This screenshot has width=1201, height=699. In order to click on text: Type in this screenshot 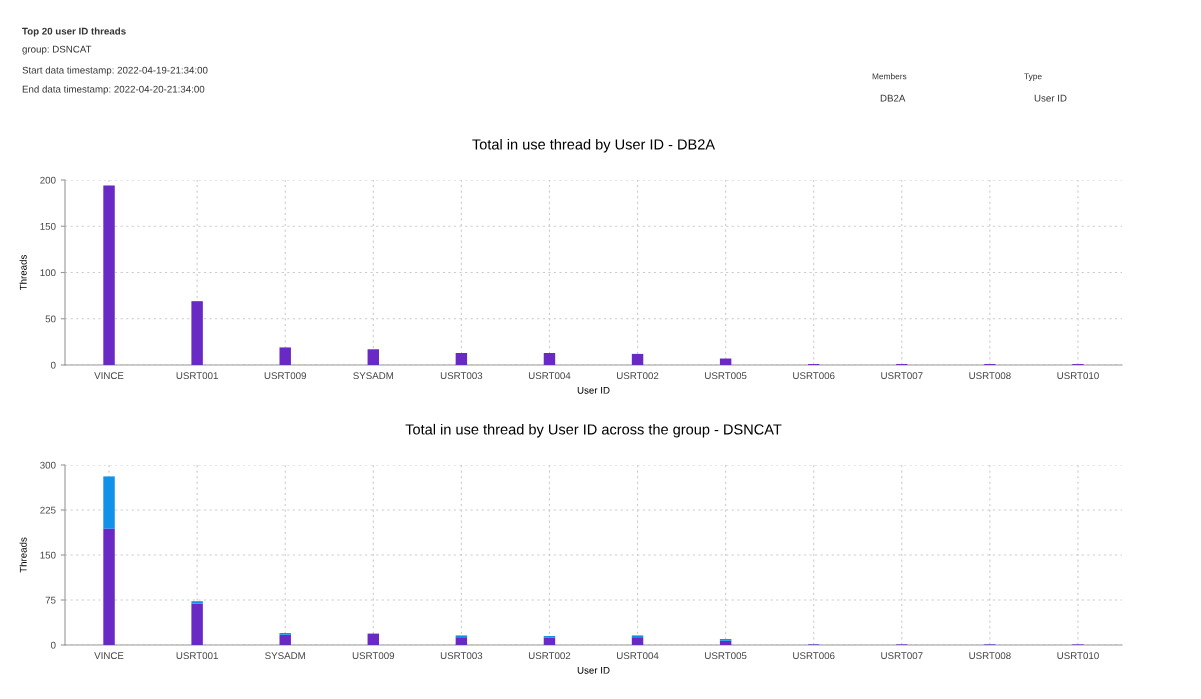, I will do `click(1033, 77)`.